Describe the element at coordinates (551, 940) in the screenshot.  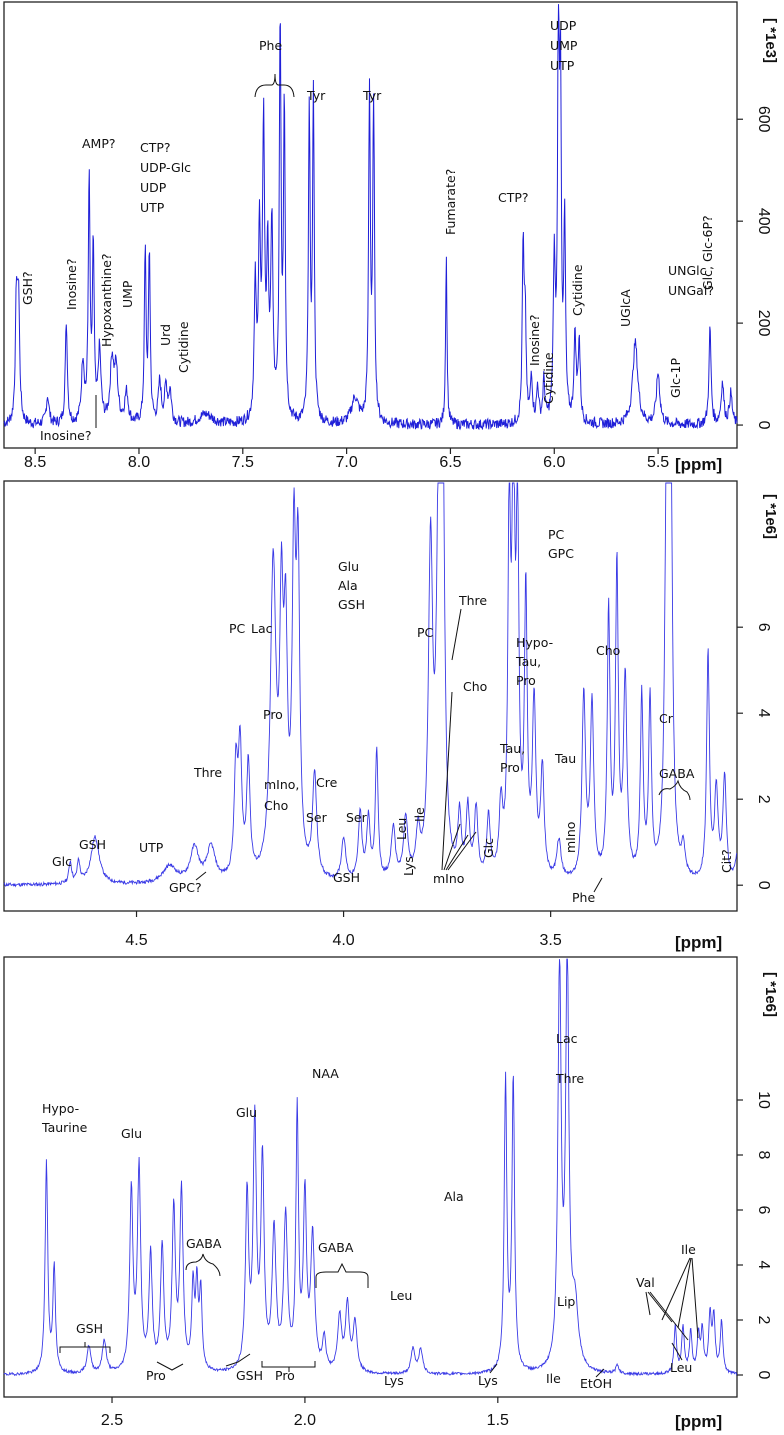
I see `x-tick-label: 3.5` at that location.